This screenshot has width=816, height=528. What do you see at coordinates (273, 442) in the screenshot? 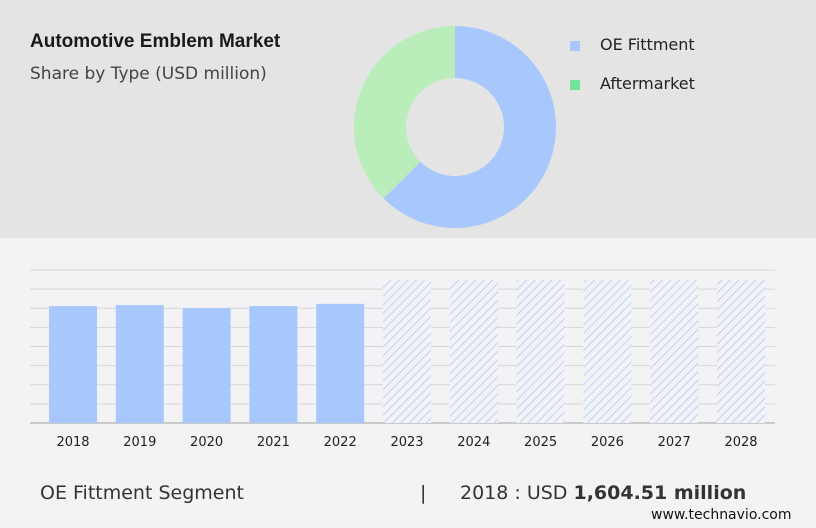
I see `x-tick-label: 2021` at bounding box center [273, 442].